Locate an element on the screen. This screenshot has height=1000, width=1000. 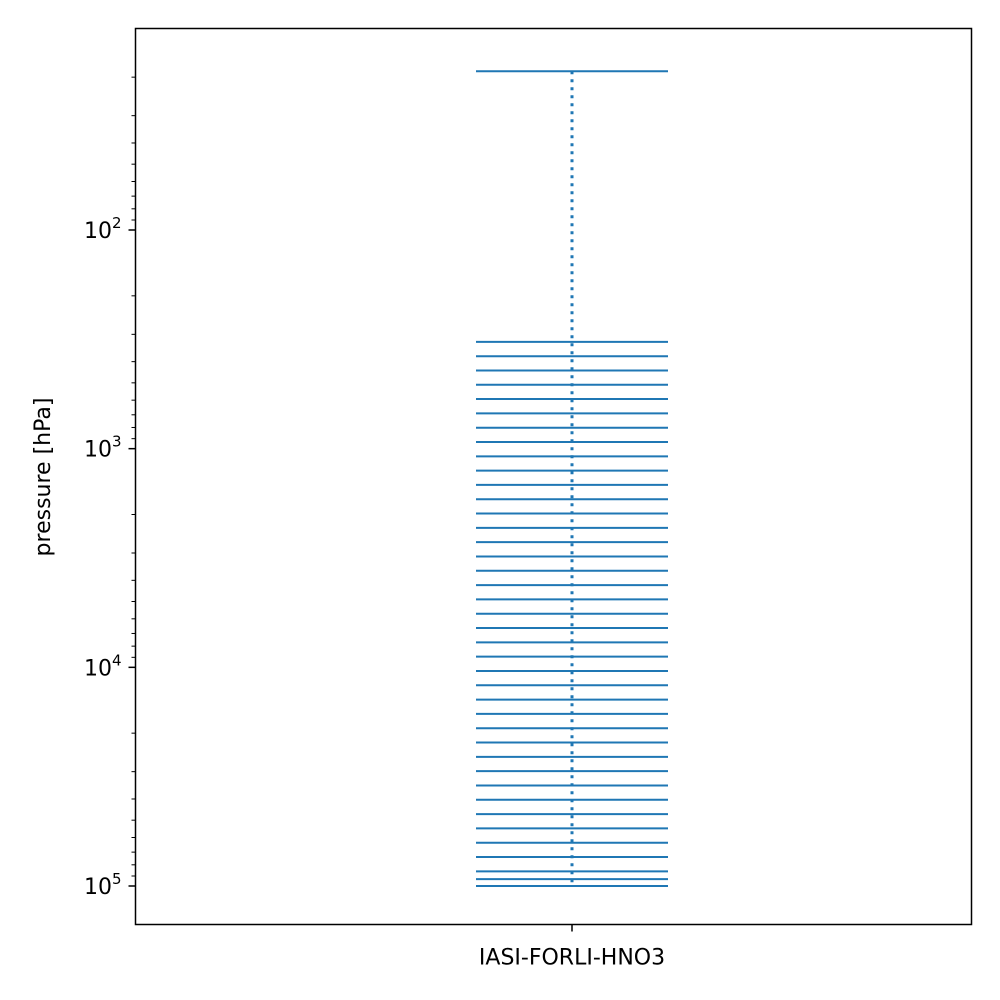
x-tick-label: IASI-FORLI-HNO3 is located at coordinates (572, 958).